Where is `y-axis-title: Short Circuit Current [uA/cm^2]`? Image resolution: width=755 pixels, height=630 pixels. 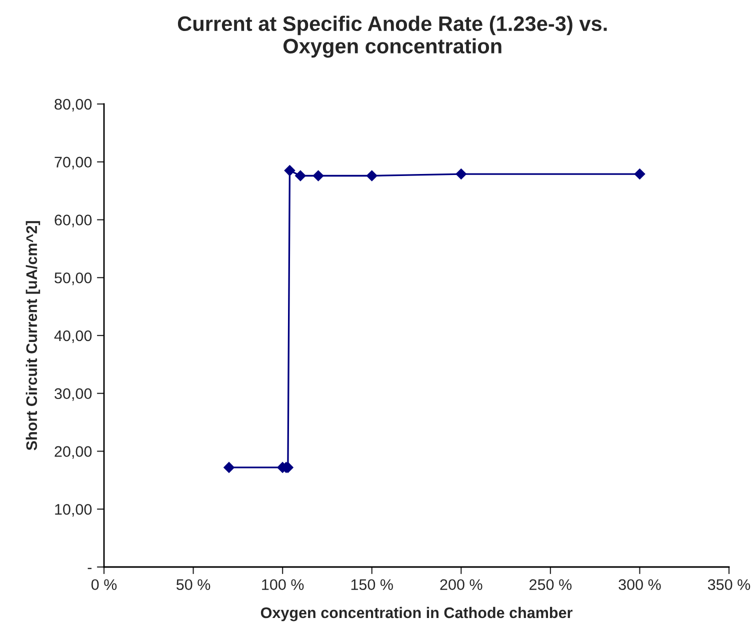
y-axis-title: Short Circuit Current [uA/cm^2] is located at coordinates (33, 335).